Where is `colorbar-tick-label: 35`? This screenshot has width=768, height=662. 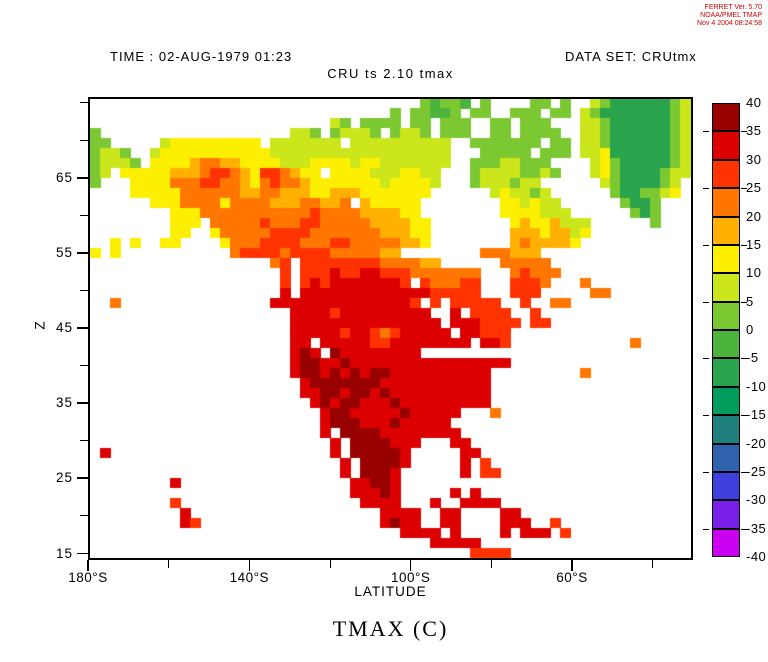 colorbar-tick-label: 35 is located at coordinates (754, 131).